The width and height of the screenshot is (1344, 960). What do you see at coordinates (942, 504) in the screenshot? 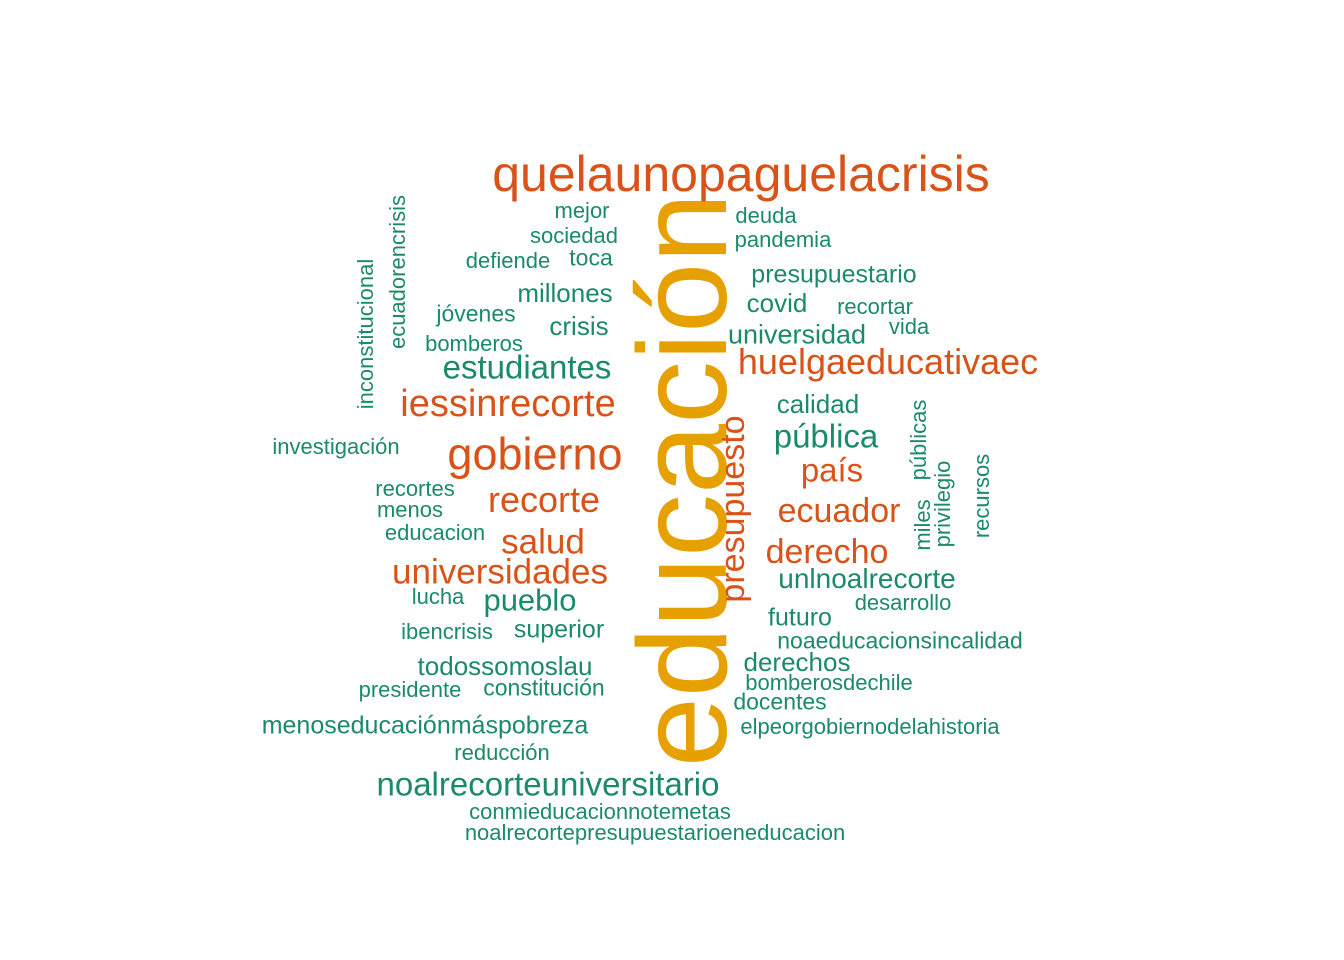
I see `word-privilegio: privilegio` at bounding box center [942, 504].